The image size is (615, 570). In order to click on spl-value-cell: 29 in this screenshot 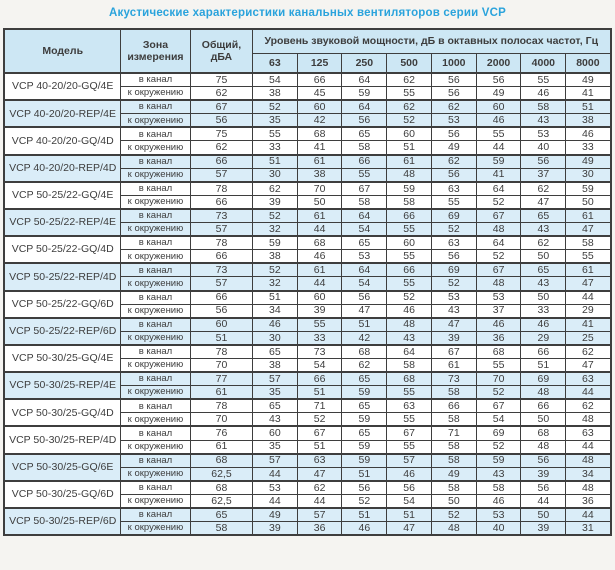, I will do `click(543, 338)`.